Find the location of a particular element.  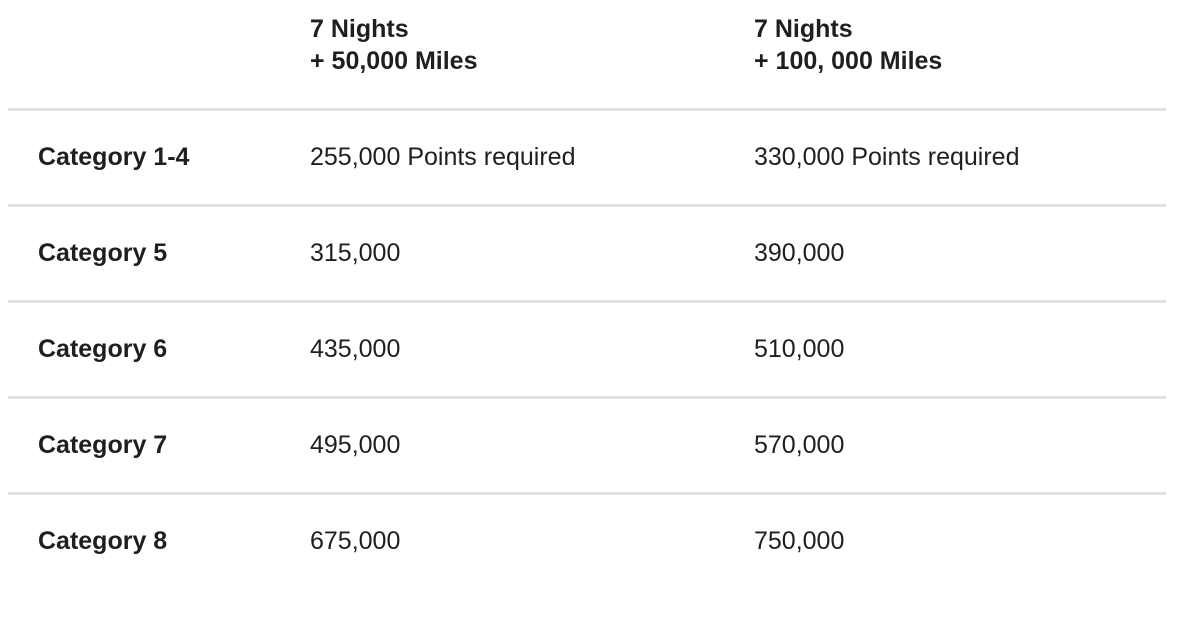

row-label: Category 5 is located at coordinates (103, 253).